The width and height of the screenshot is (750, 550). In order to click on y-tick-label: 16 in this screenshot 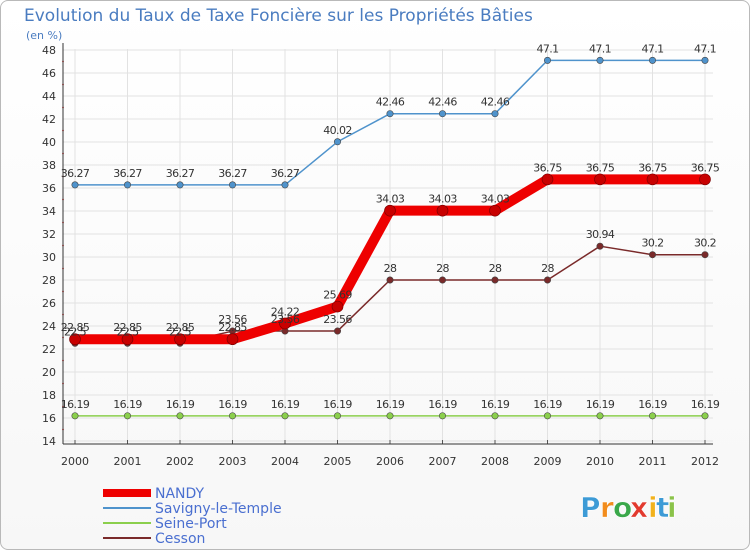, I will do `click(49, 418)`.